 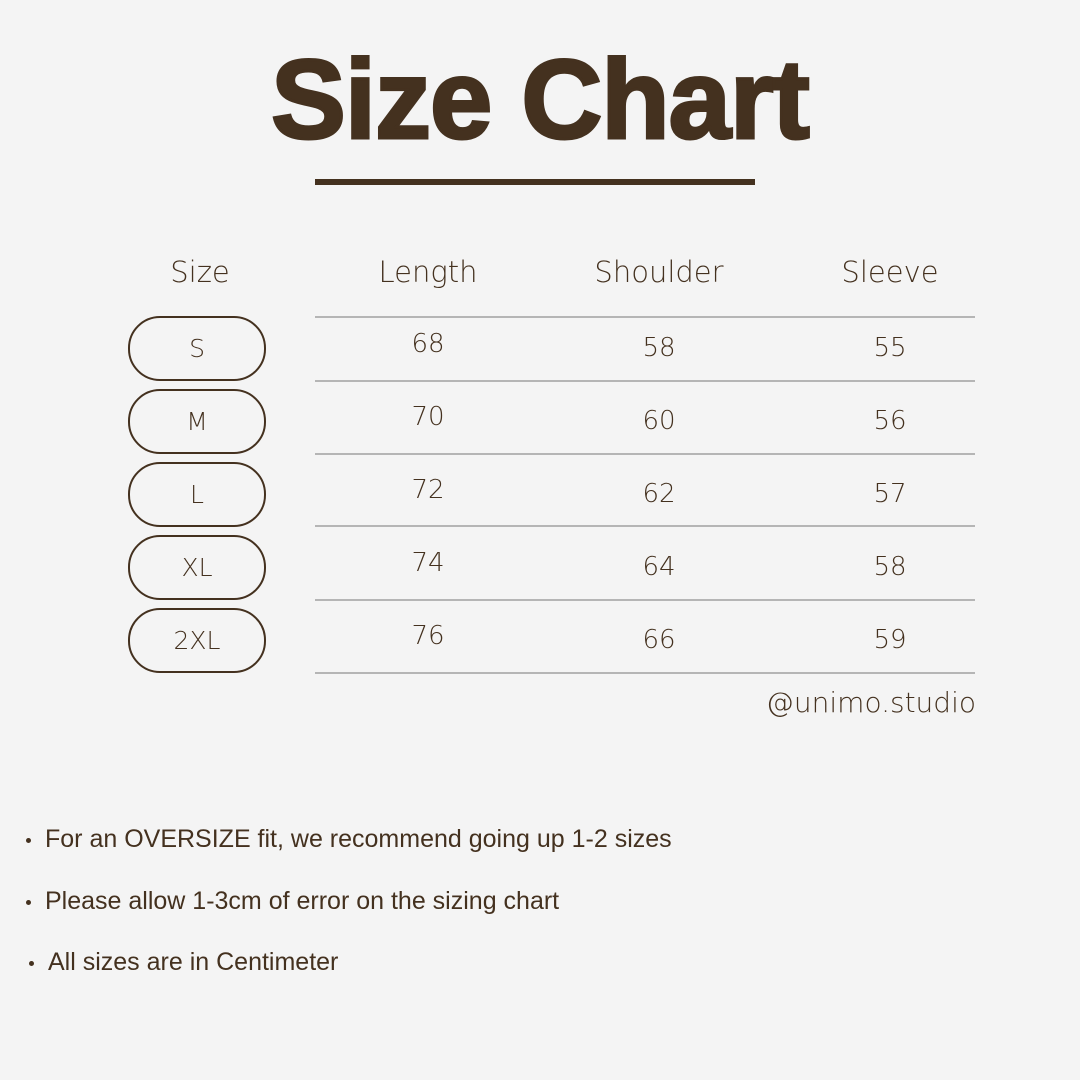 I want to click on brand-handle: @unimo.studio, so click(x=870, y=702).